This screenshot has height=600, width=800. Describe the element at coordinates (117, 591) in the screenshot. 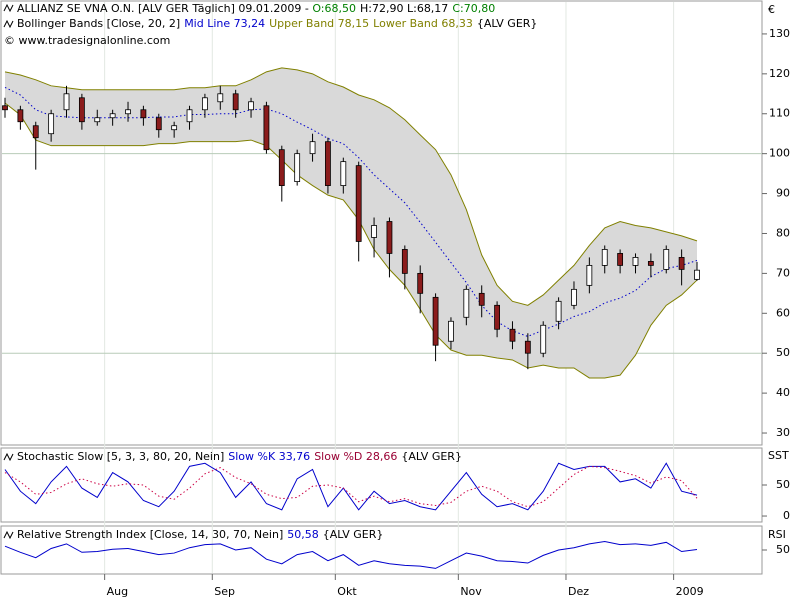

I see `x-tick-label: Aug` at that location.